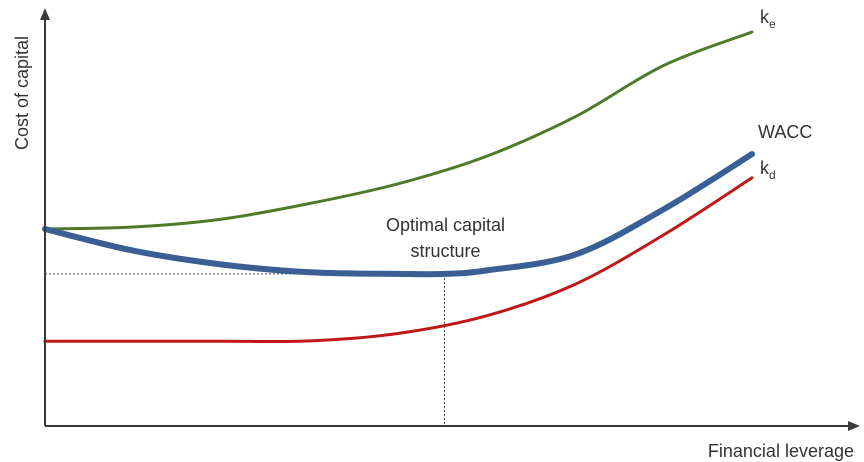 This screenshot has width=864, height=462. What do you see at coordinates (785, 132) in the screenshot?
I see `series-label-wacc: WACC` at bounding box center [785, 132].